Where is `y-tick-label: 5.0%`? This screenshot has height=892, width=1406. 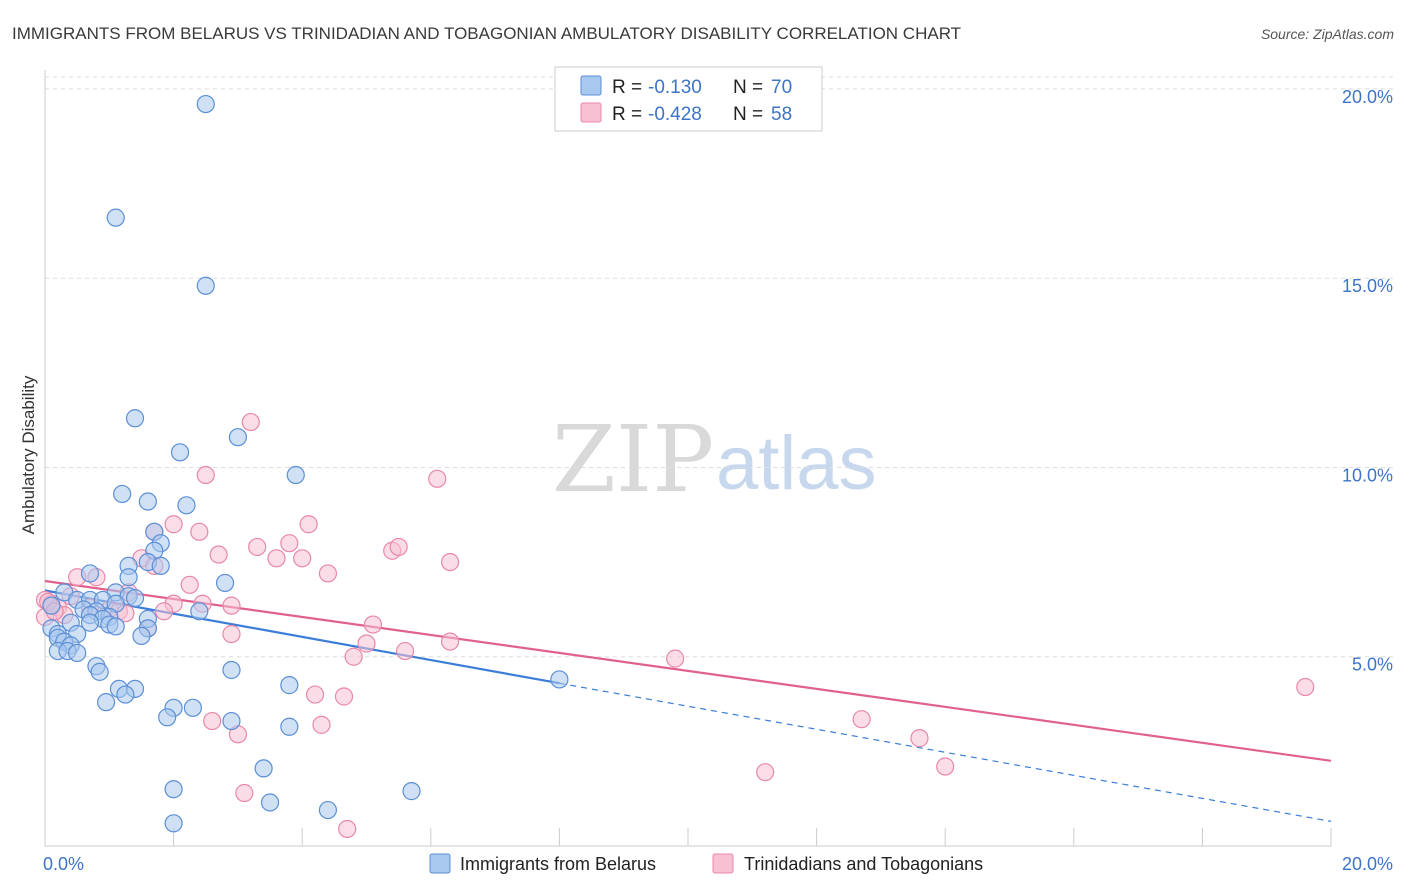 y-tick-label: 5.0% is located at coordinates (1372, 665).